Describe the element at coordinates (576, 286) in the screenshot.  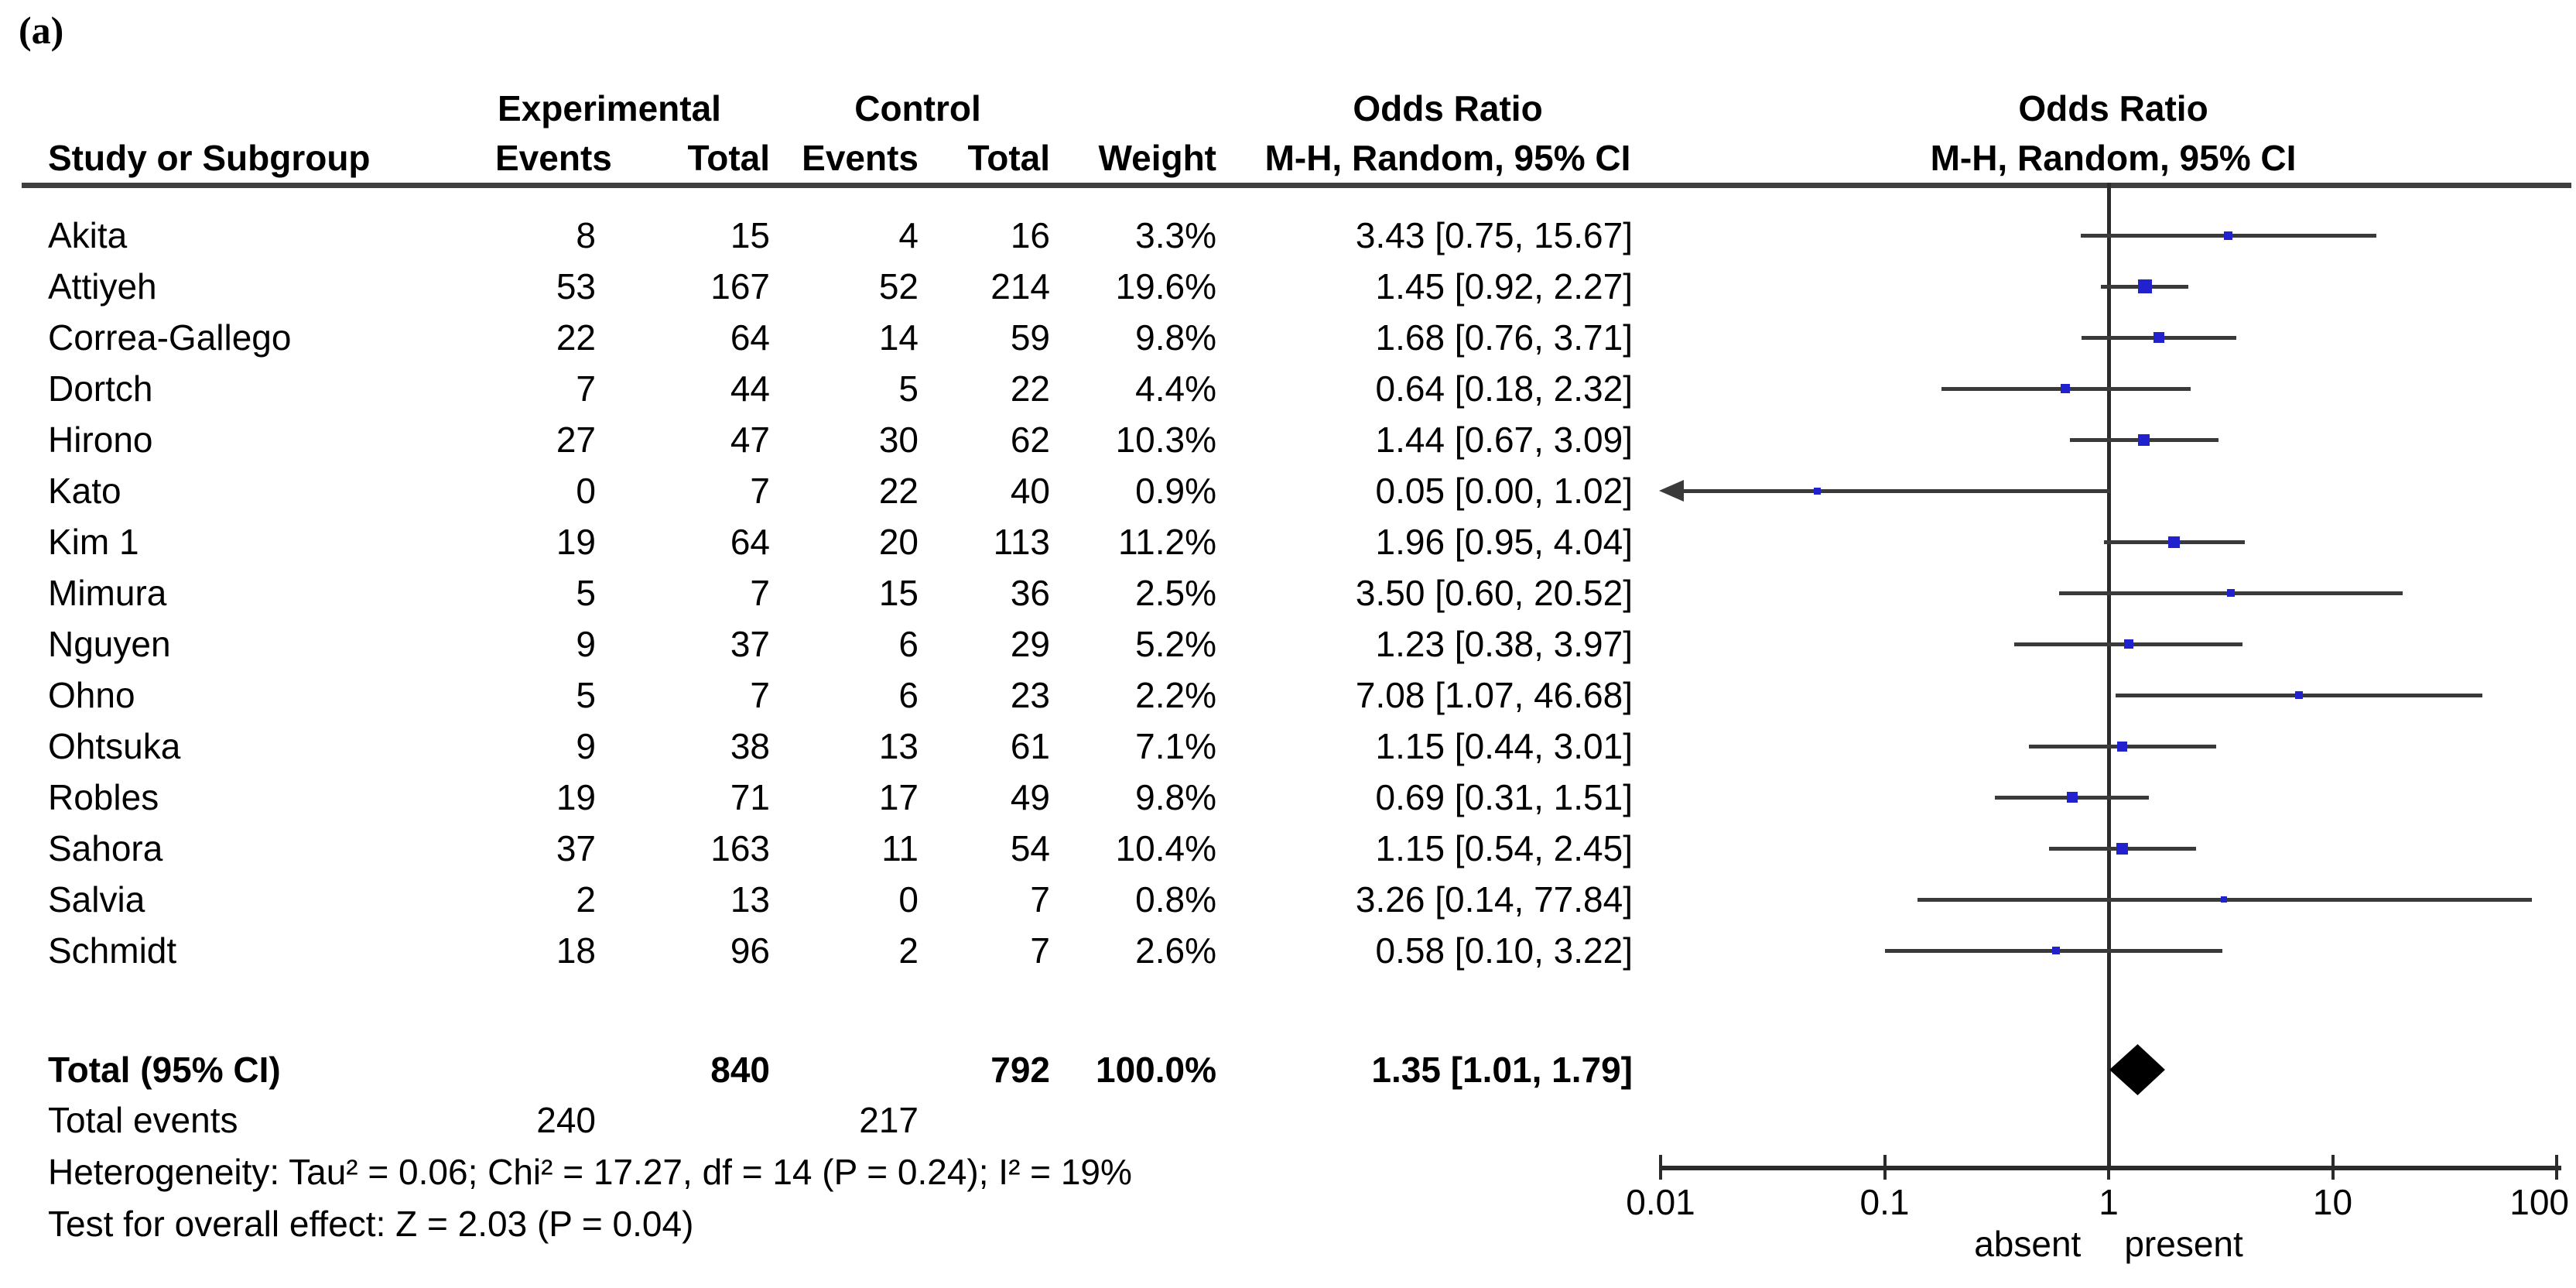
I see `exp-events: 53` at that location.